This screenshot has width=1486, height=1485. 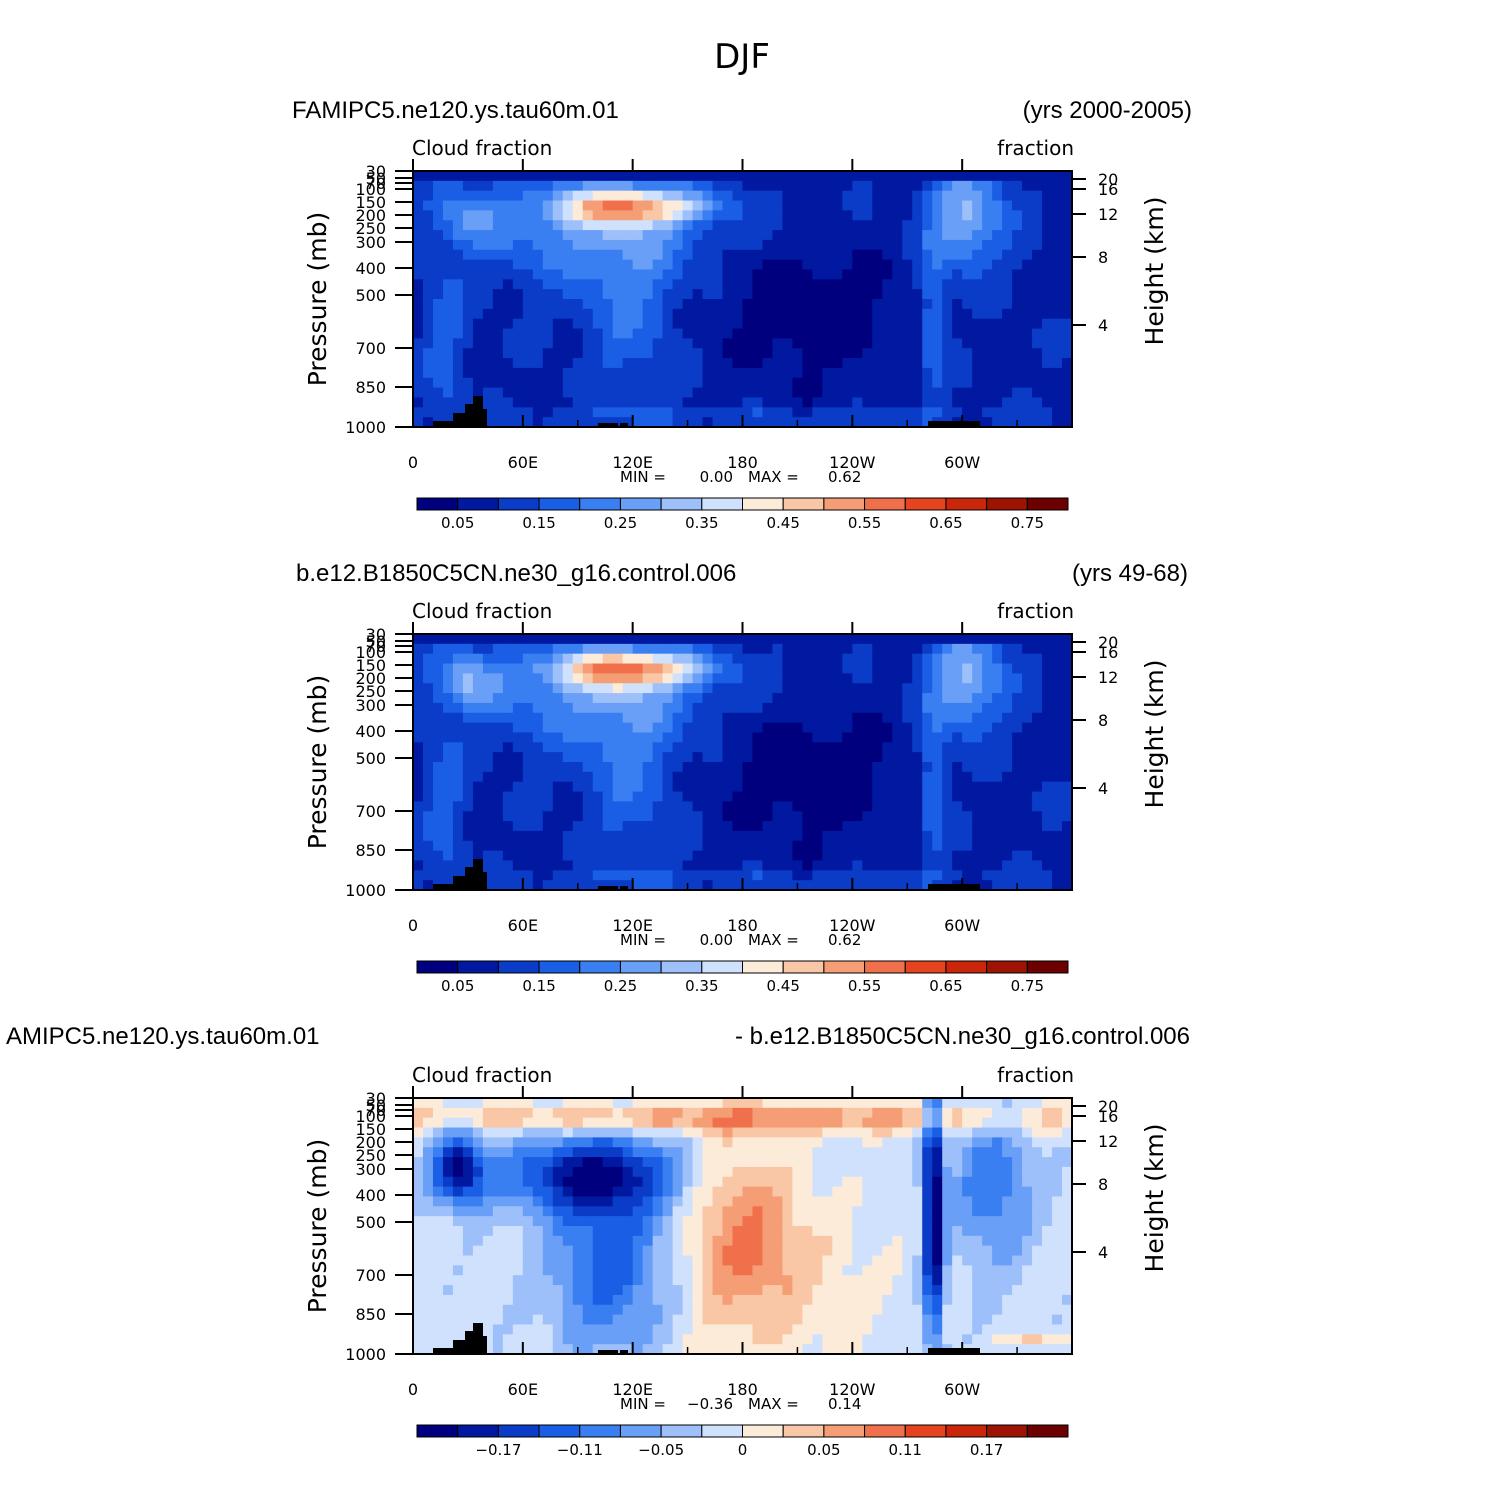 I want to click on panel-1-min-label: MIN =, so click(x=643, y=477).